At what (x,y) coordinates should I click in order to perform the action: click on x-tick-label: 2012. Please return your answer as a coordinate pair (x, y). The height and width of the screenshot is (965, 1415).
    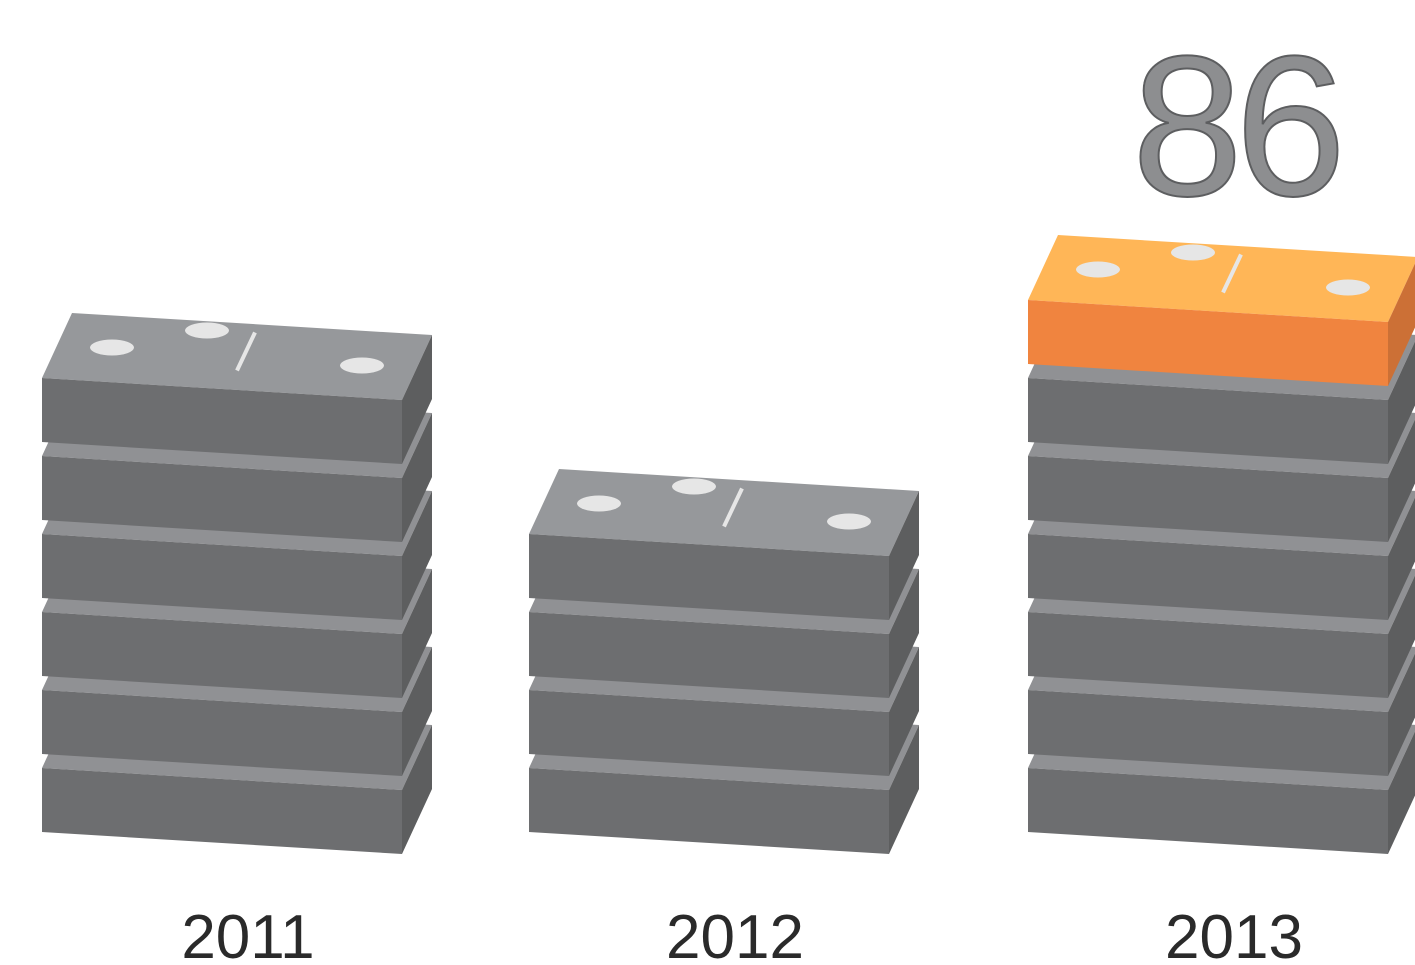
    Looking at the image, I should click on (735, 934).